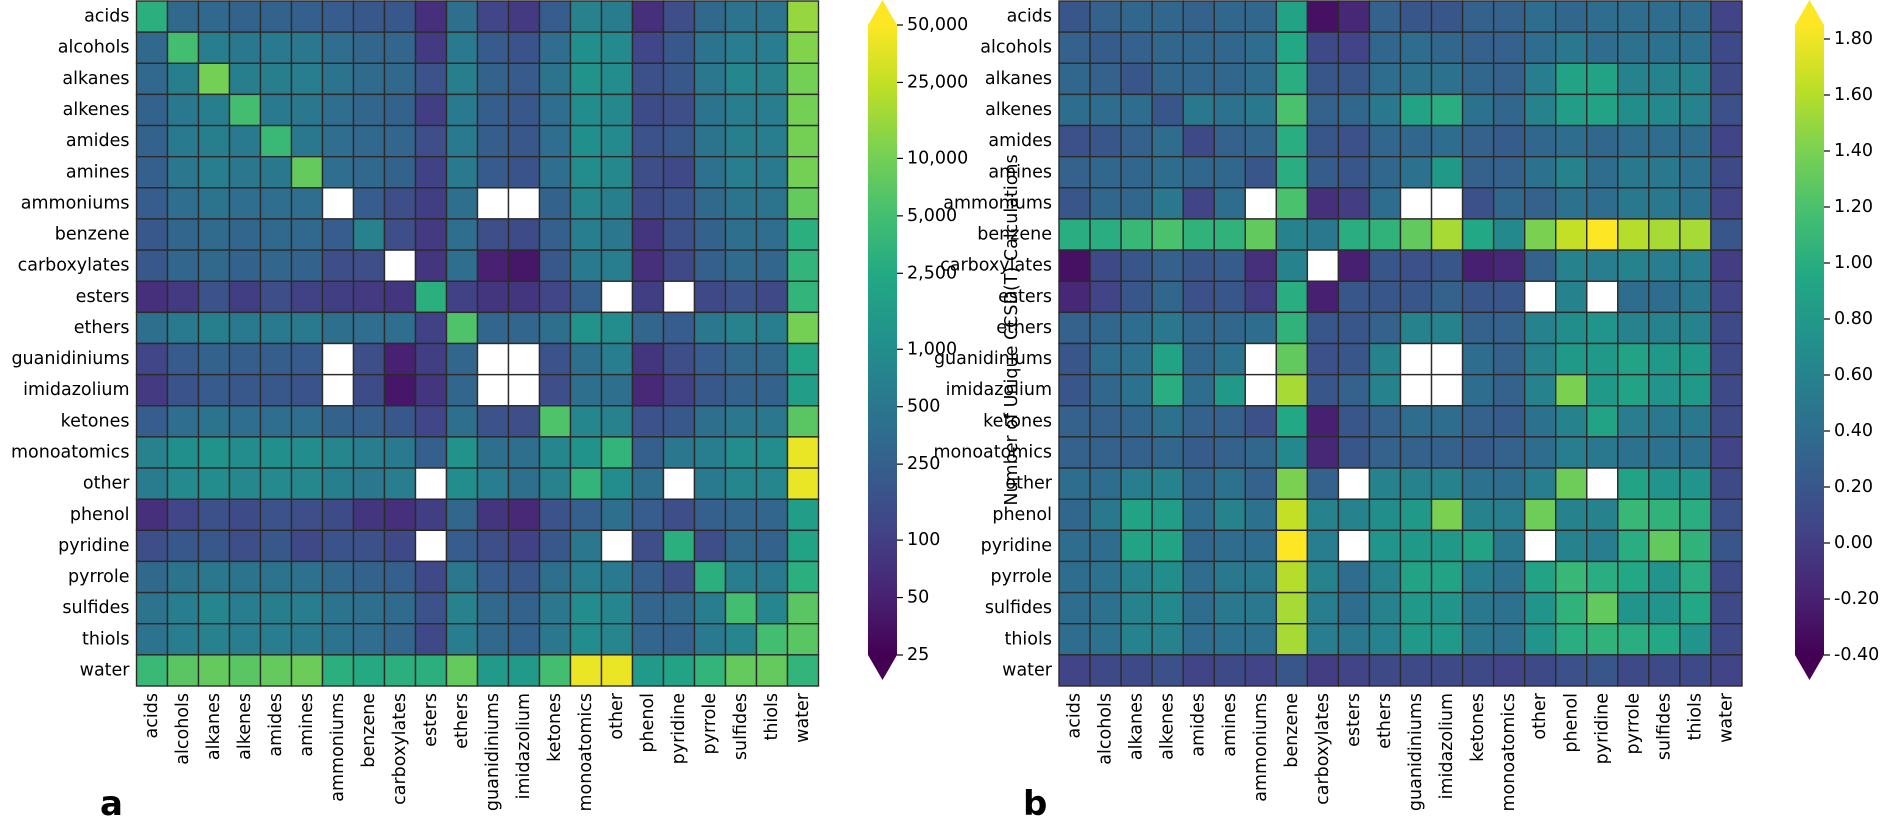 The image size is (1900, 820). Describe the element at coordinates (1323, 749) in the screenshot. I see `column-label: carboxylates` at that location.